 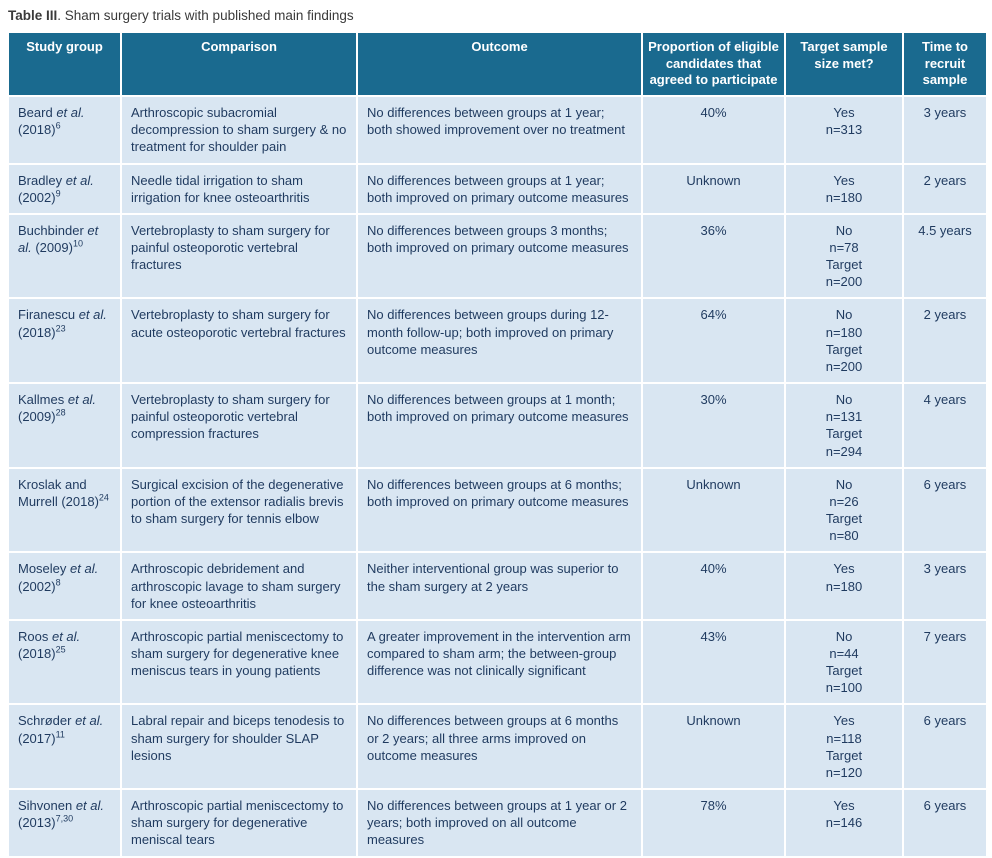 What do you see at coordinates (844, 256) in the screenshot?
I see `sample-size-cell: No n=78 Target n=200` at bounding box center [844, 256].